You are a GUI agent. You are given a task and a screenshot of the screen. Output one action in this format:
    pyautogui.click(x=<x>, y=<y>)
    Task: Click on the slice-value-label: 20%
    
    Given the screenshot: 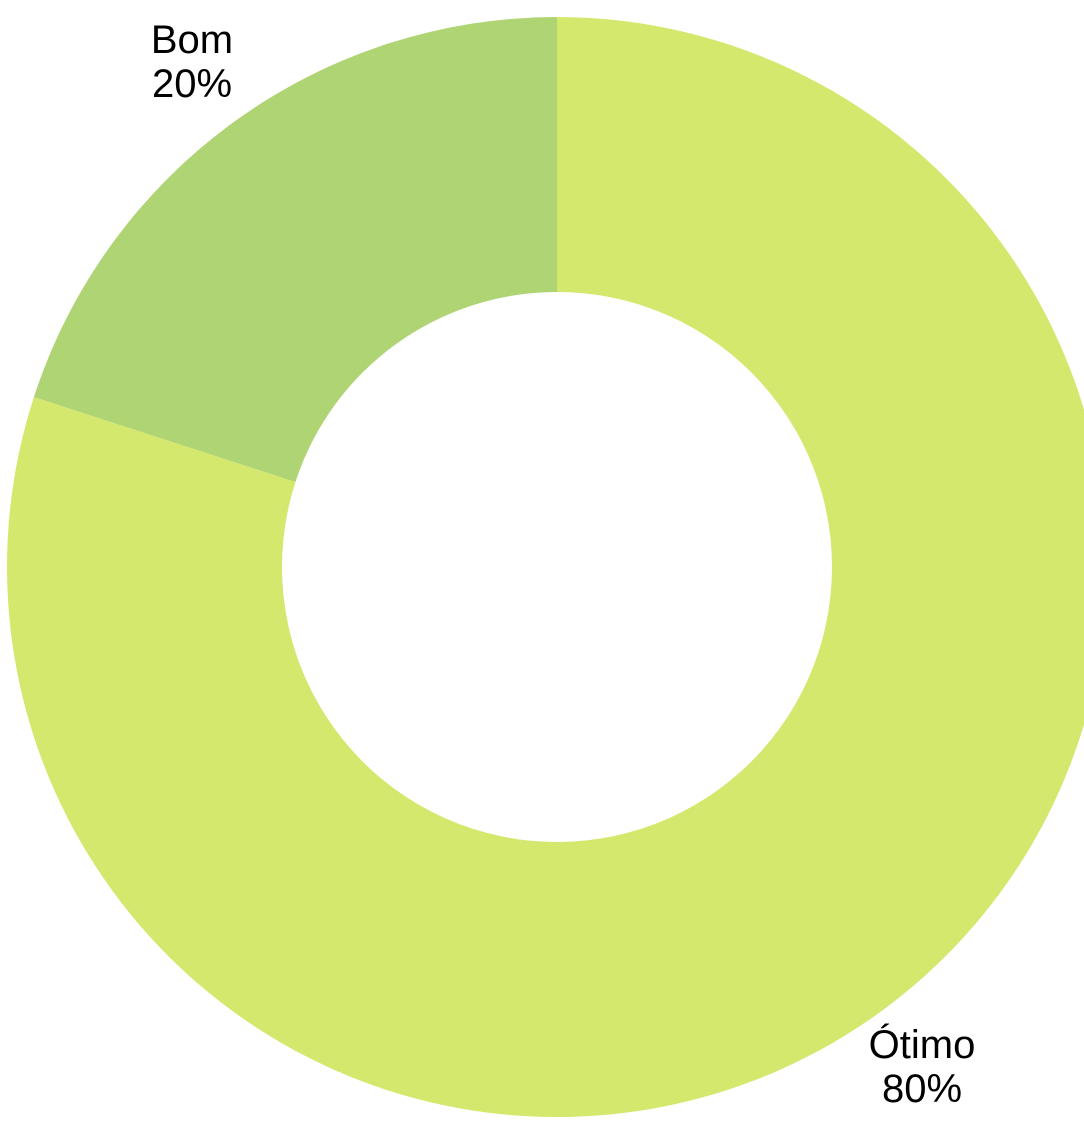 What is the action you would take?
    pyautogui.click(x=192, y=84)
    